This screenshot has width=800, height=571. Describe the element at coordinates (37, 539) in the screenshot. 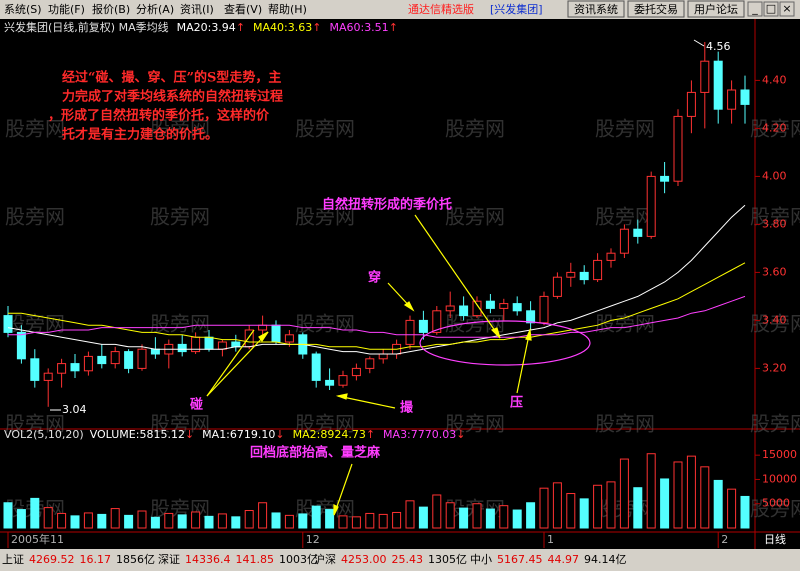

I see `x-tick-label: 2005年11` at that location.